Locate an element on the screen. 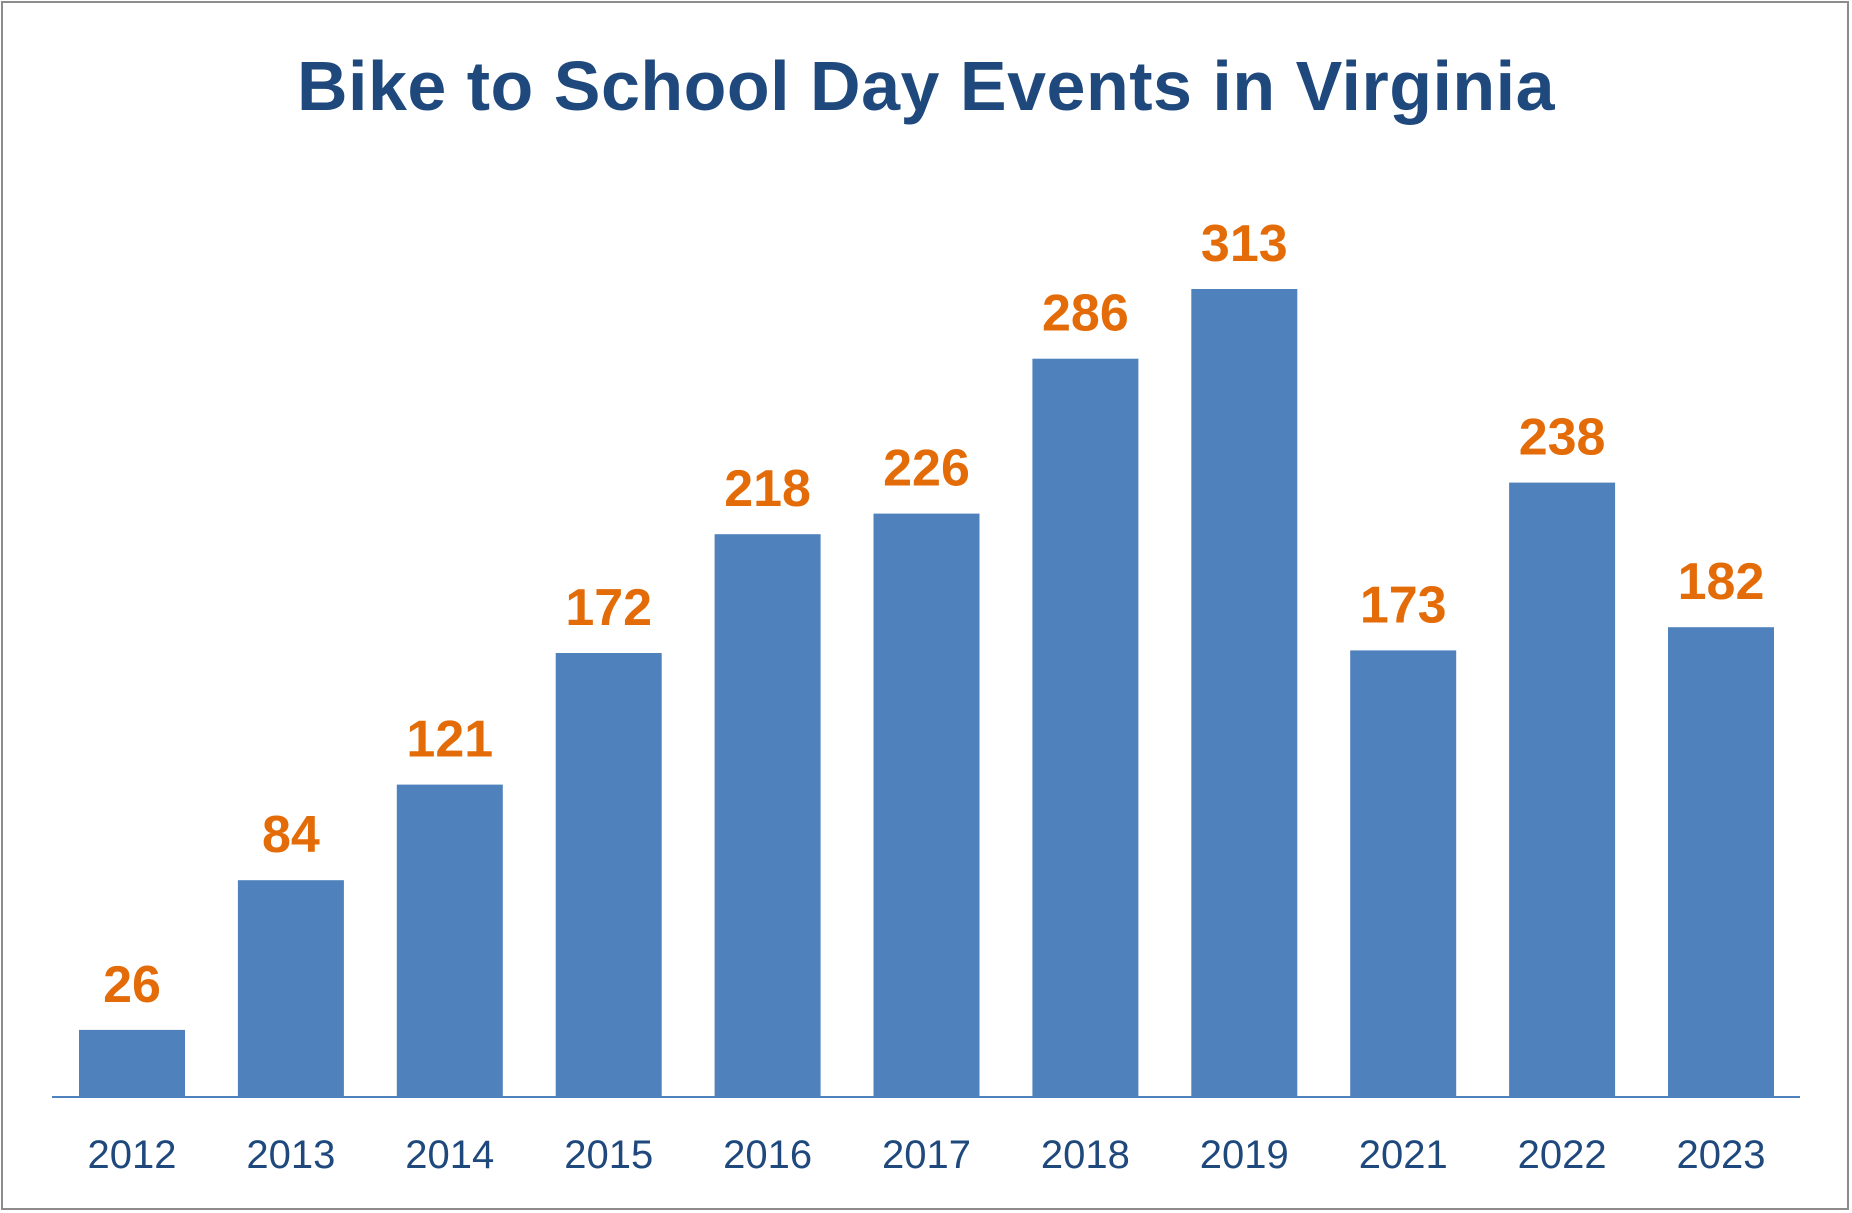 The height and width of the screenshot is (1213, 1852). x-tick-label-2021: 2021 is located at coordinates (1403, 1155).